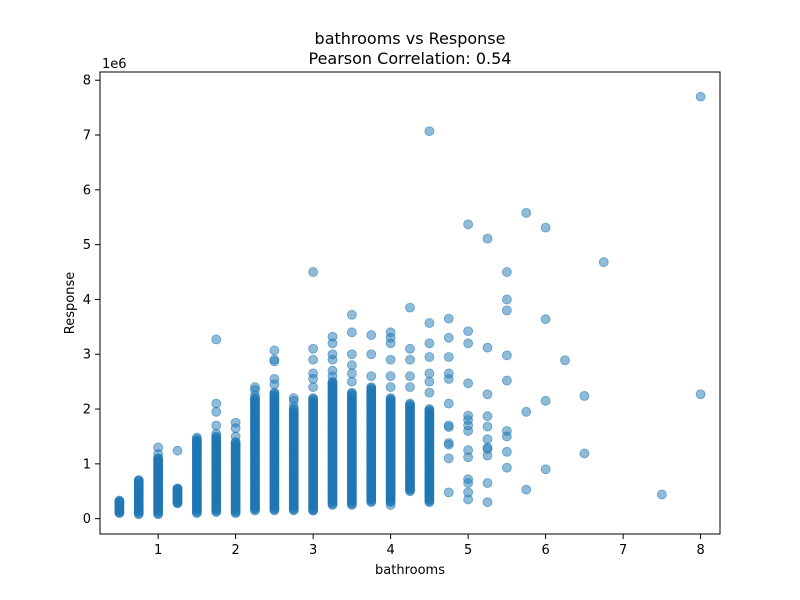 This screenshot has height=600, width=800. Describe the element at coordinates (87, 519) in the screenshot. I see `y-tick-label: 0` at that location.